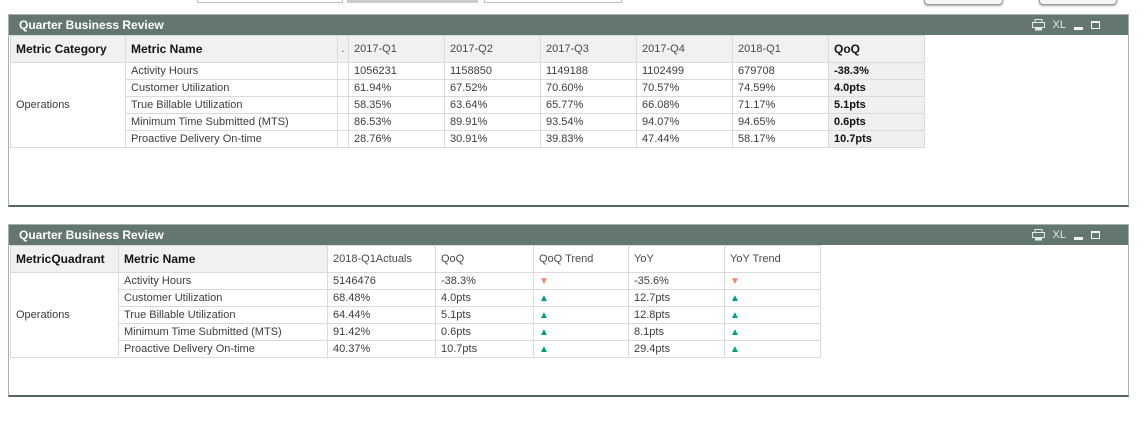 The image size is (1145, 429). I want to click on value-cell: 71.17%, so click(780, 105).